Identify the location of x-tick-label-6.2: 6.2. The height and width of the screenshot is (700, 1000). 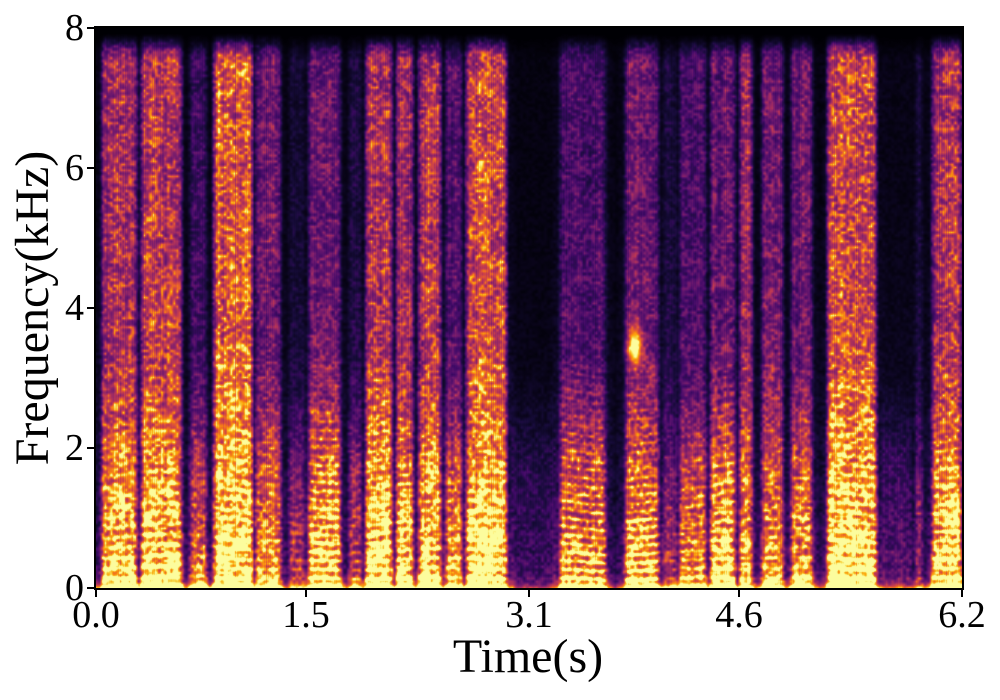
(962, 615).